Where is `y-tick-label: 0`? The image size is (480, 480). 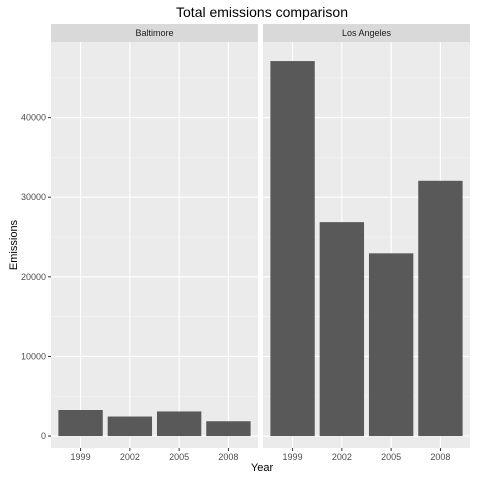 y-tick-label: 0 is located at coordinates (43, 436).